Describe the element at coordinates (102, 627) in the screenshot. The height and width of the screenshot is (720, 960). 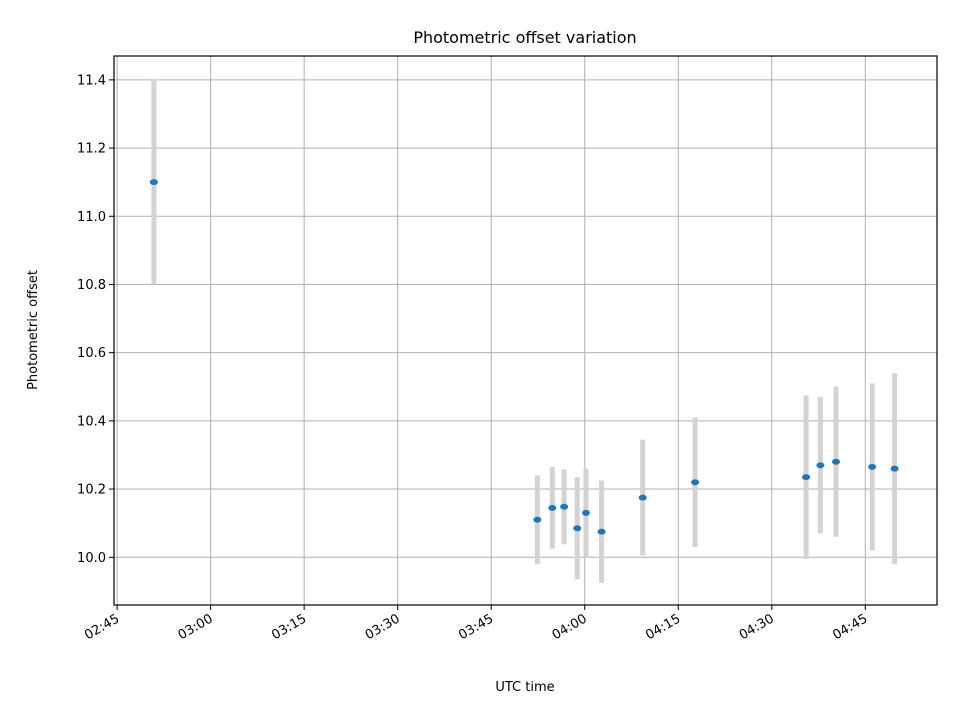
I see `x-tick-label: 02:45` at that location.